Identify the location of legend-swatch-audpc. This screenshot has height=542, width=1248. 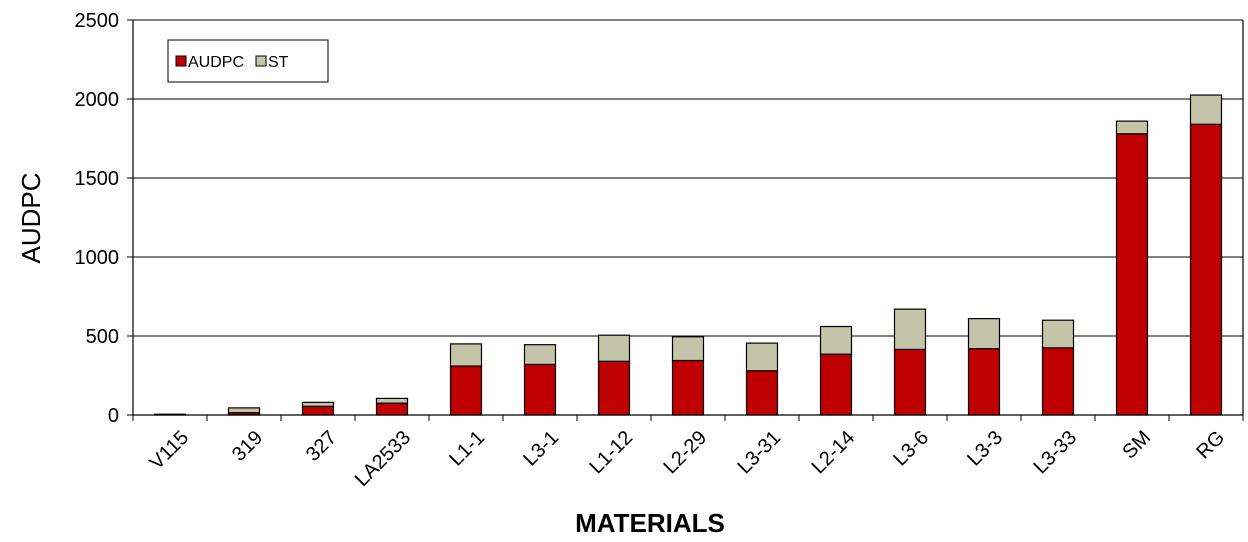
(181, 61).